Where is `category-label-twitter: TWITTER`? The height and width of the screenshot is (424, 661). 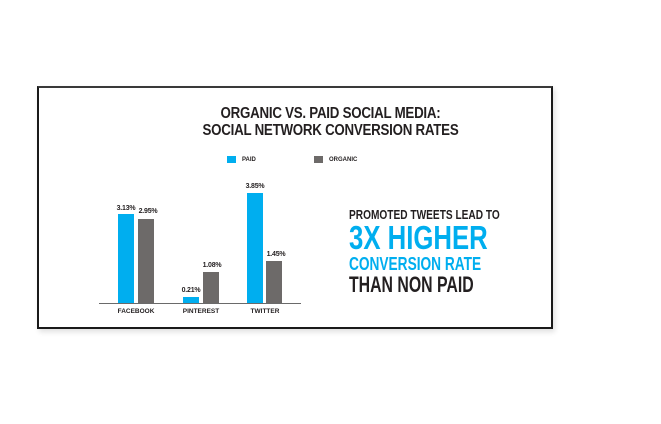
category-label-twitter: TWITTER is located at coordinates (265, 311).